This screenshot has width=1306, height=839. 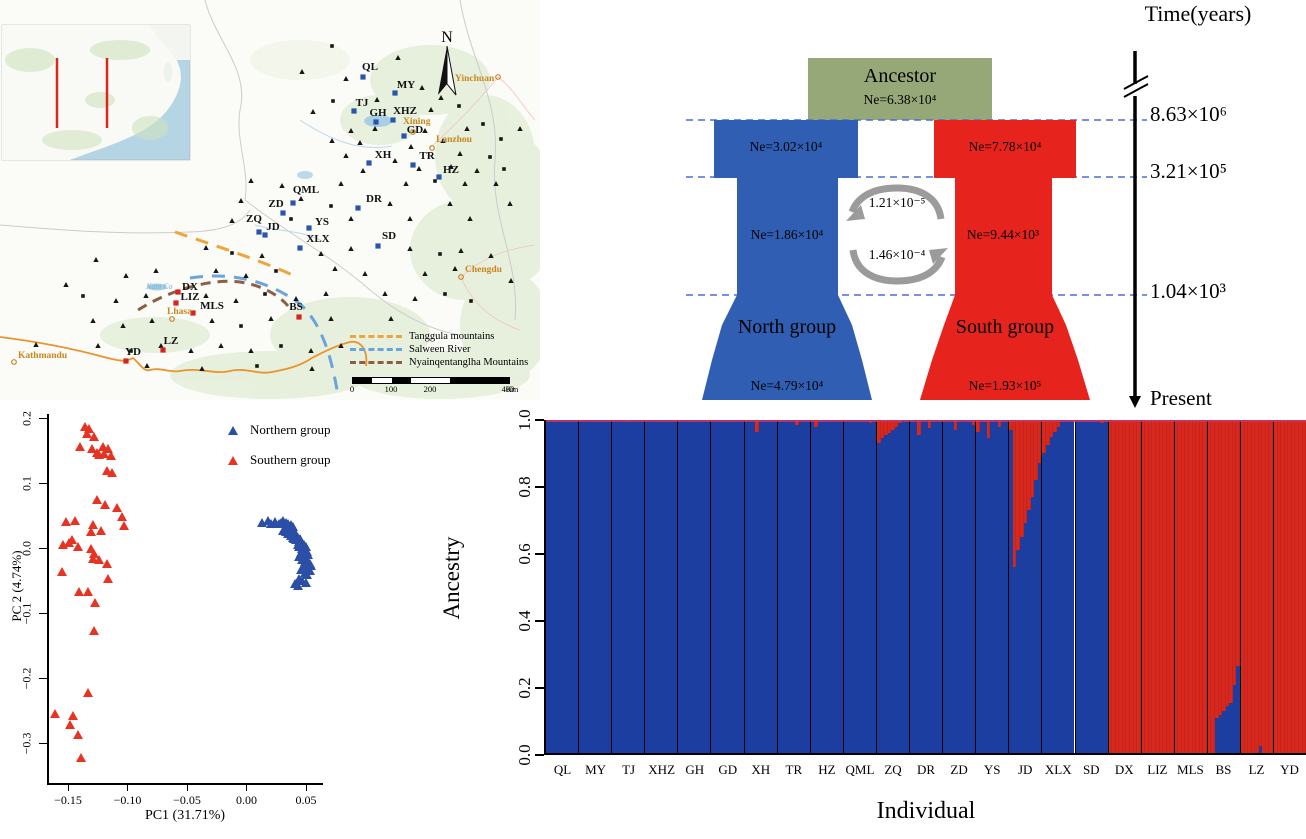 What do you see at coordinates (1181, 398) in the screenshot?
I see `present-label: Present` at bounding box center [1181, 398].